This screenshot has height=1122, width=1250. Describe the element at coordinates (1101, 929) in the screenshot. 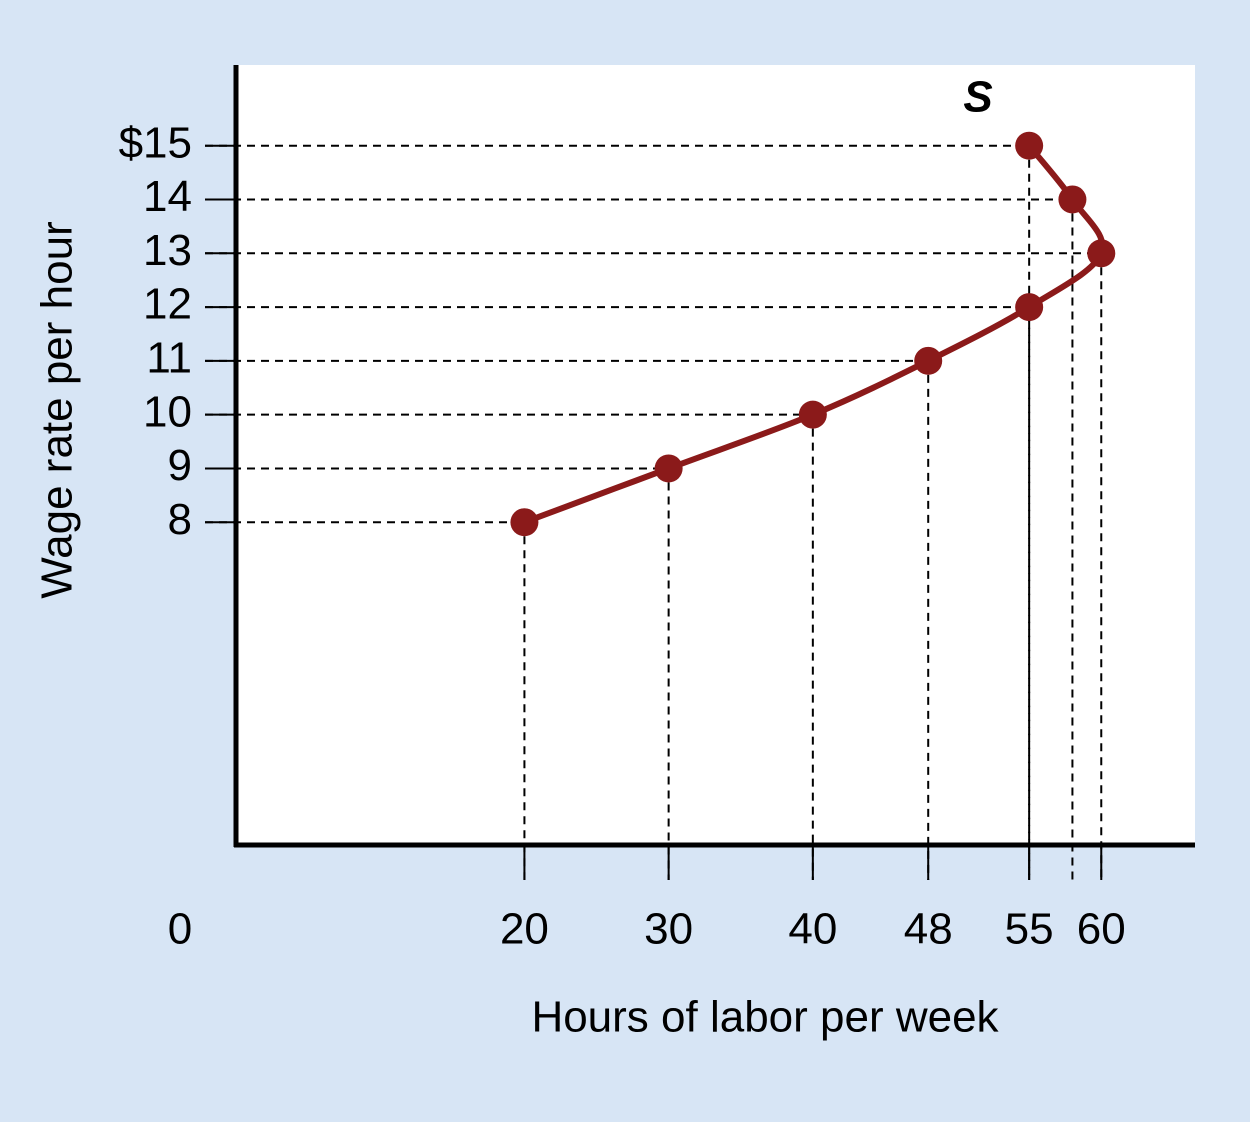

I see `x-tick-label: 60` at that location.